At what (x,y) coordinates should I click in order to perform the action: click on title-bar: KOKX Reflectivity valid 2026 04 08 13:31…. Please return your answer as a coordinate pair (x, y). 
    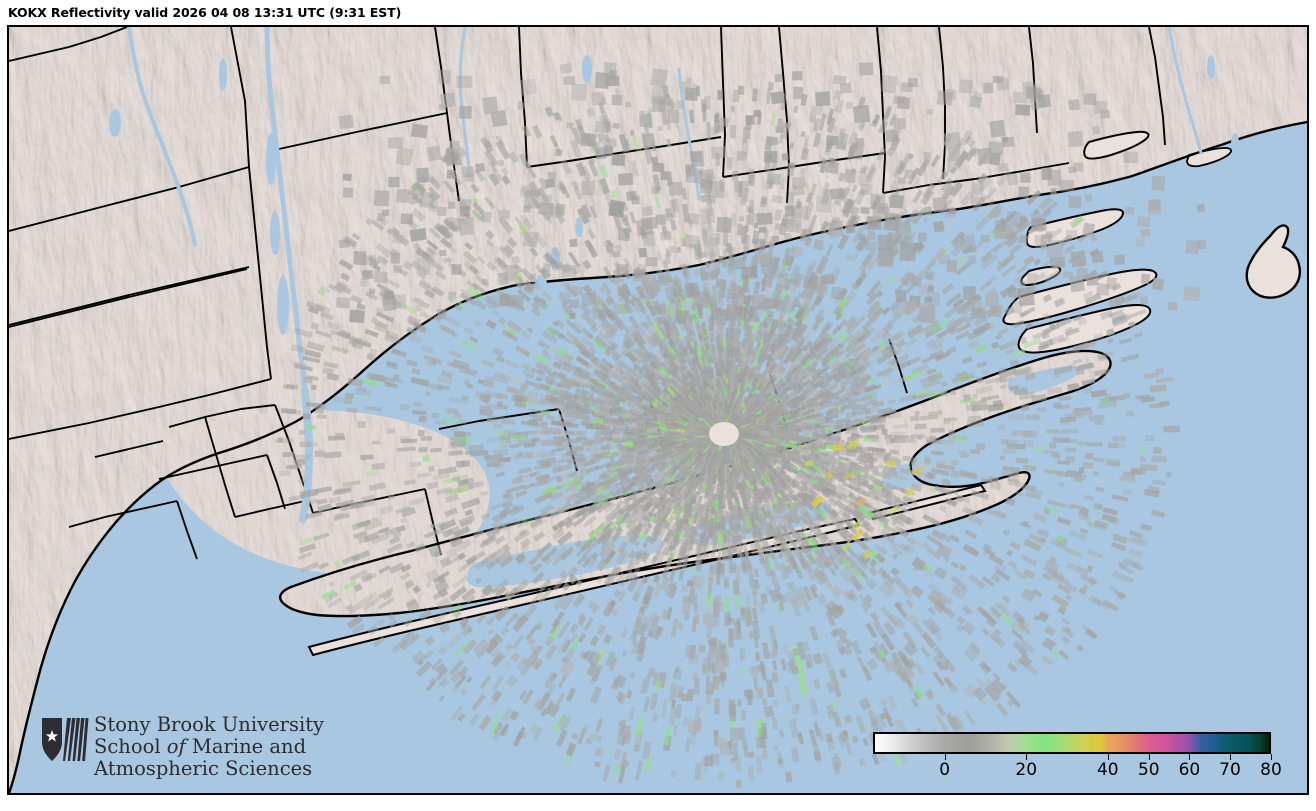
    Looking at the image, I should click on (658, 12).